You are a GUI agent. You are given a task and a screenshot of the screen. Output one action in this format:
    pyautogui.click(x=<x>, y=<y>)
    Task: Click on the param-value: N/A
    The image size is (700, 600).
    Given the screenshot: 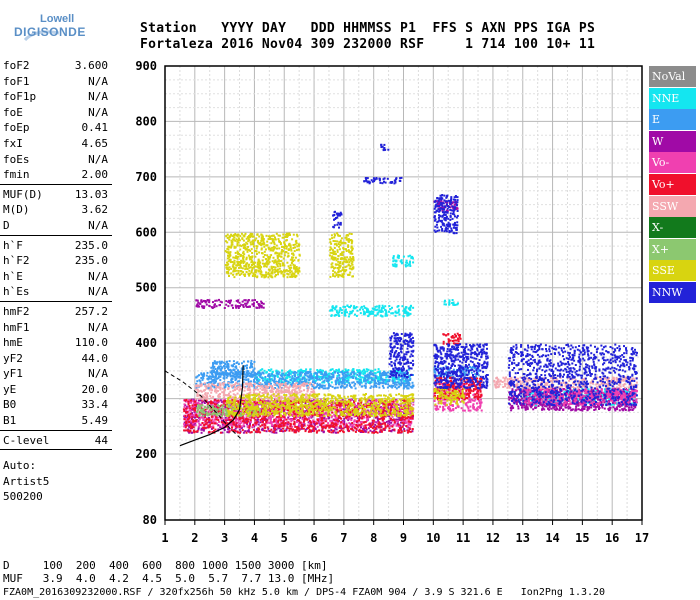 What is the action you would take?
    pyautogui.click(x=98, y=292)
    